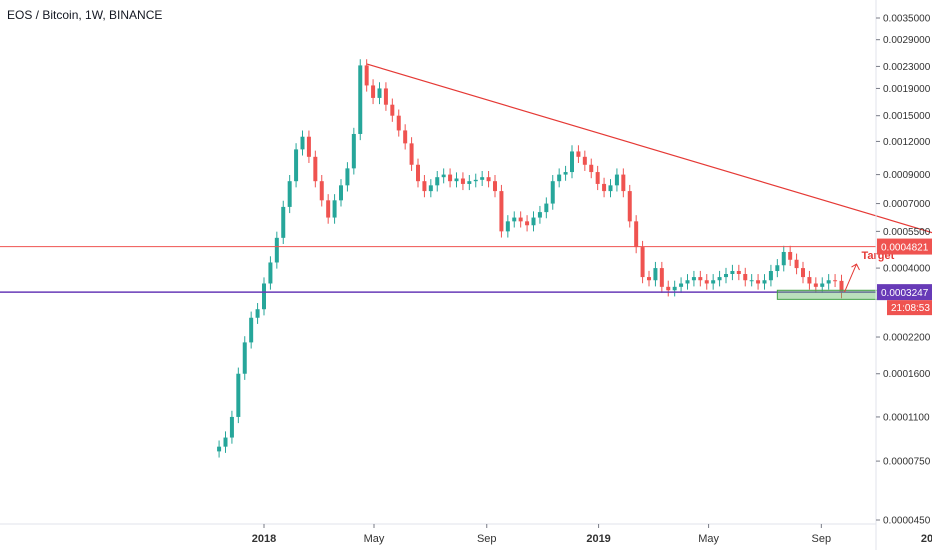 The image size is (932, 550). What do you see at coordinates (374, 539) in the screenshot?
I see `x-tick-label: May` at bounding box center [374, 539].